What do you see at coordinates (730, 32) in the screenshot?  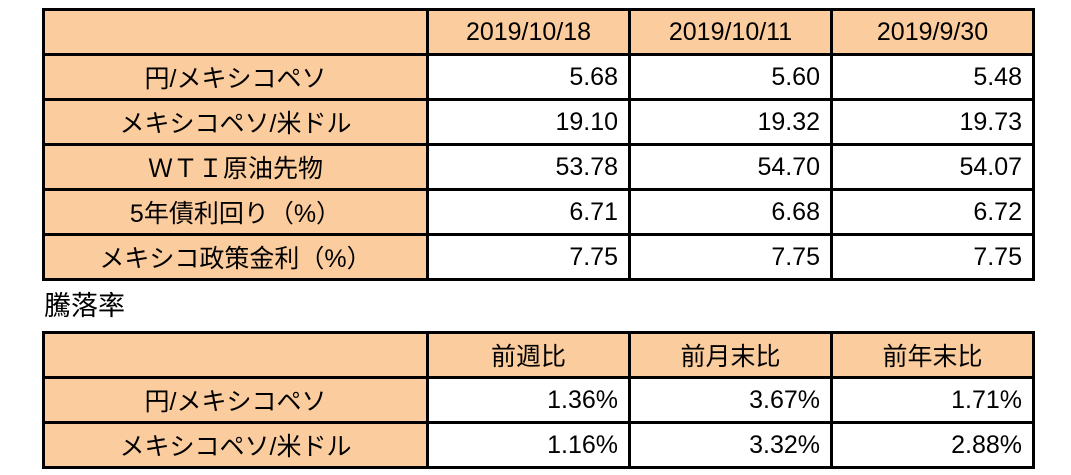 I see `column-header-date-2: 2019/10/11` at bounding box center [730, 32].